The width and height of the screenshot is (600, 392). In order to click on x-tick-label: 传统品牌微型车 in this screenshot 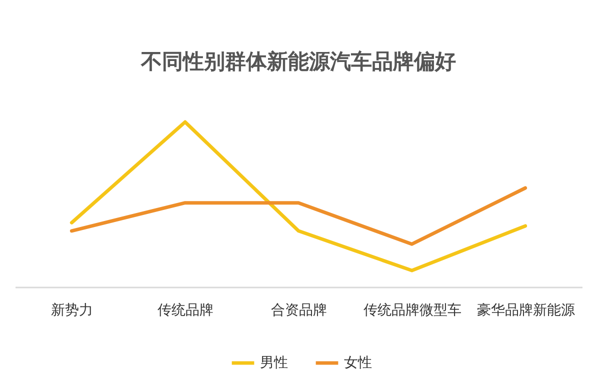, I will do `click(412, 310)`.